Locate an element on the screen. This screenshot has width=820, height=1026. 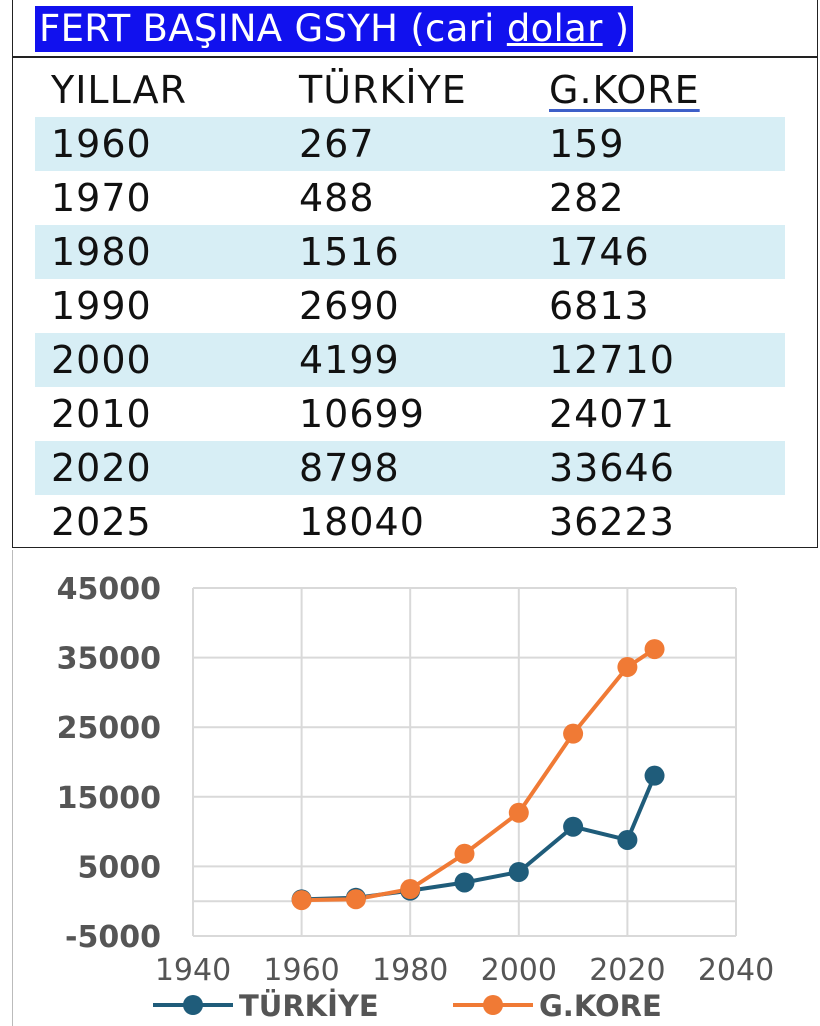
table-row: 2020 8798 33646 is located at coordinates (410, 468).